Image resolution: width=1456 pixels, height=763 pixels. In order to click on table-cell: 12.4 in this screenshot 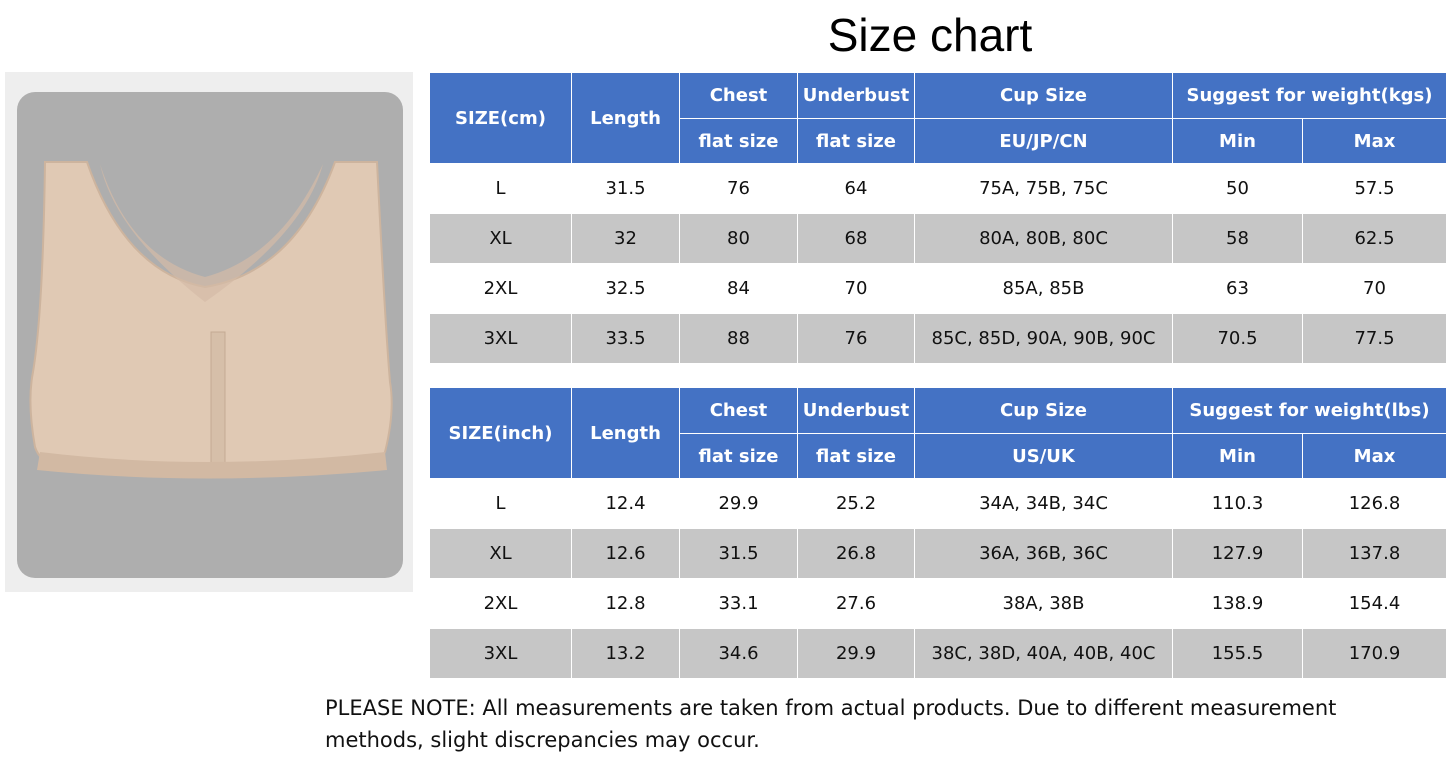, I will do `click(626, 504)`.